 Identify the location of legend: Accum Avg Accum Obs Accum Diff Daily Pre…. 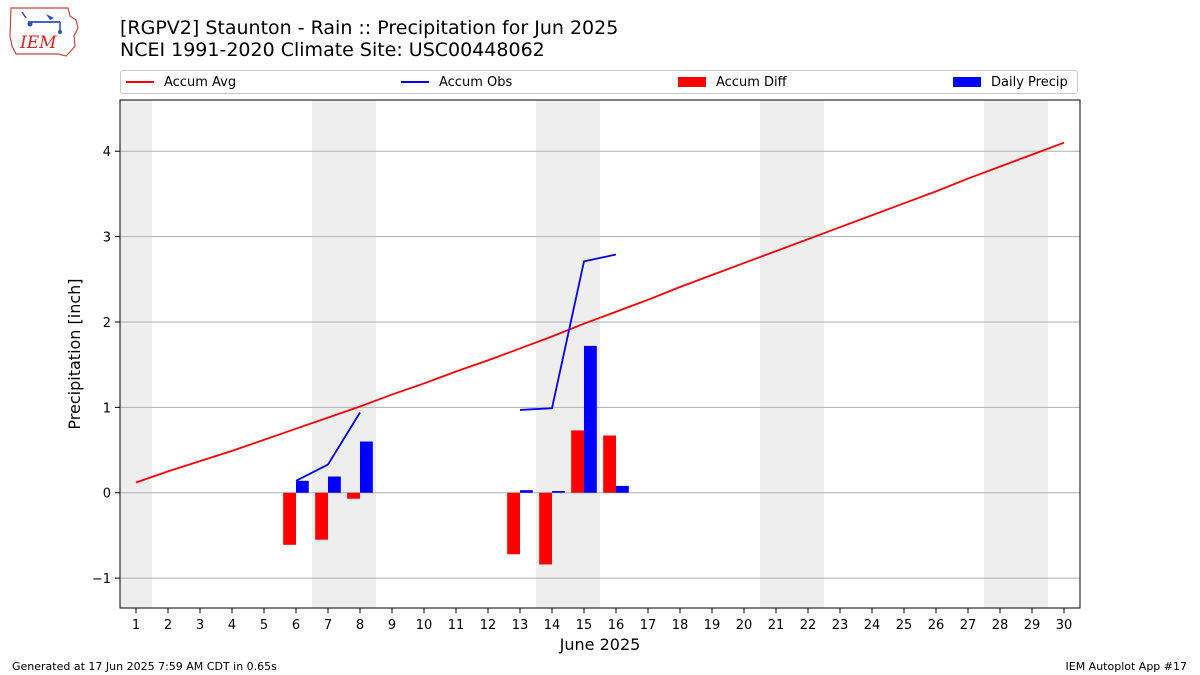
(599, 82).